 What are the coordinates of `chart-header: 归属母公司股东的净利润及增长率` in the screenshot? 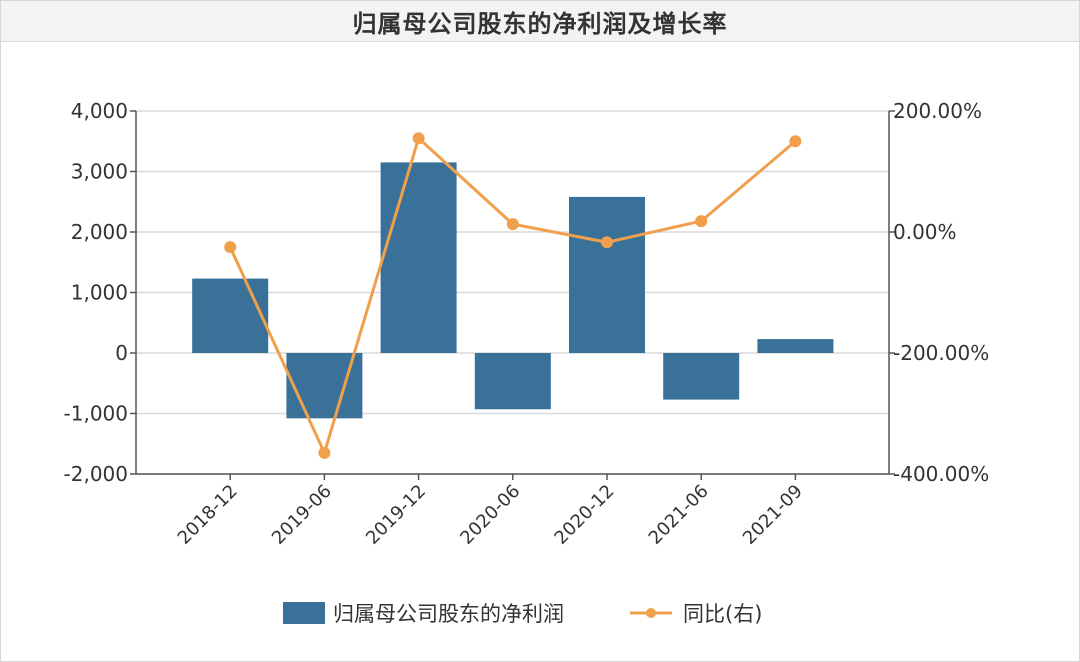 It's located at (540, 21).